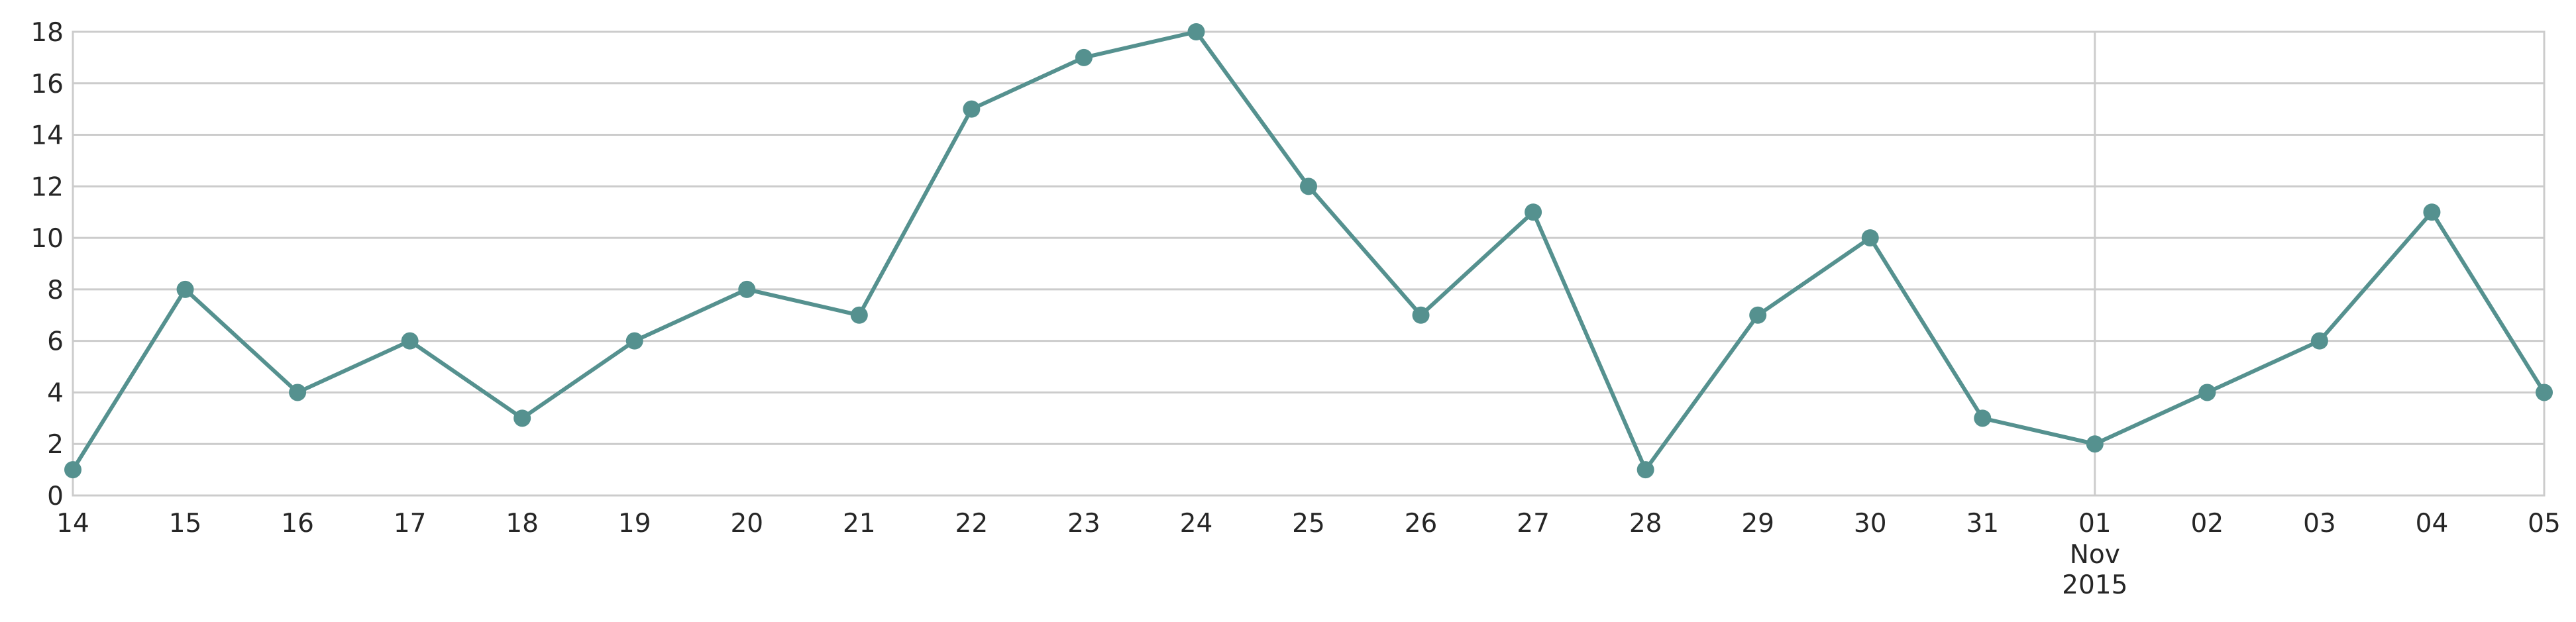 The image size is (2576, 622). I want to click on x-tick-label: 17, so click(411, 524).